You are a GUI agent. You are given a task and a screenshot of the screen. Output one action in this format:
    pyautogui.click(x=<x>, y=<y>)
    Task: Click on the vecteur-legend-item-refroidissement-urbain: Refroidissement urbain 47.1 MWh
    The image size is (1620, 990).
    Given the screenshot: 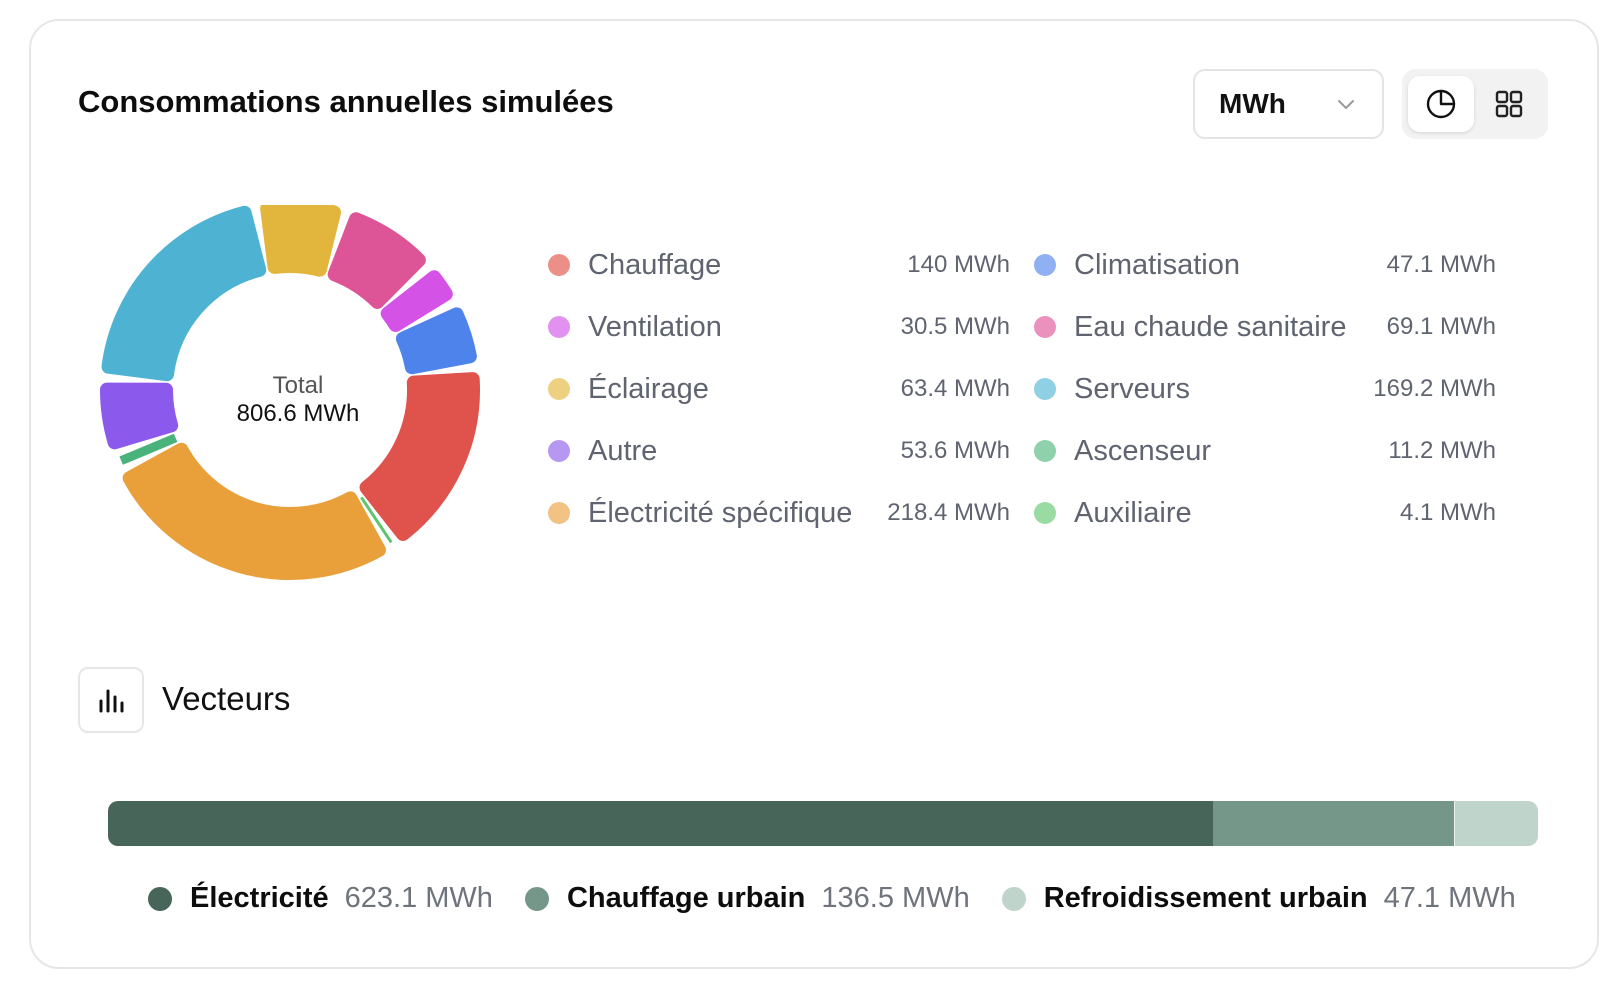 What is the action you would take?
    pyautogui.click(x=1258, y=898)
    